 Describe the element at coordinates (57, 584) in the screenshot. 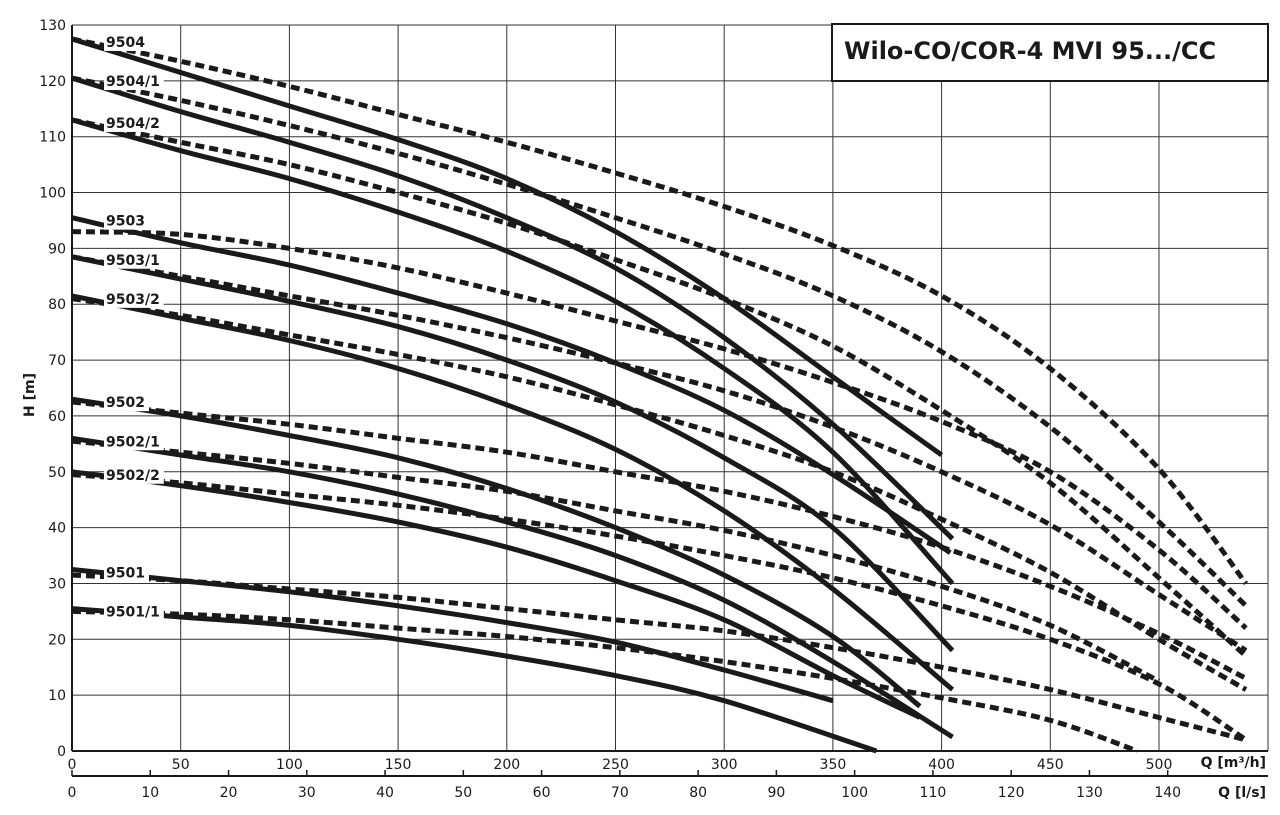

I see `y-tick-label: 30` at that location.